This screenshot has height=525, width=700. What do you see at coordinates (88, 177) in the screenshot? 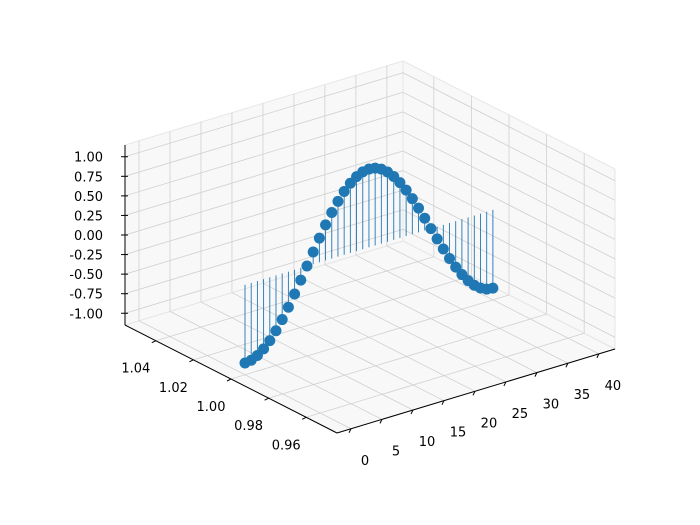
I see `z-tick-label: 0.75` at bounding box center [88, 177].